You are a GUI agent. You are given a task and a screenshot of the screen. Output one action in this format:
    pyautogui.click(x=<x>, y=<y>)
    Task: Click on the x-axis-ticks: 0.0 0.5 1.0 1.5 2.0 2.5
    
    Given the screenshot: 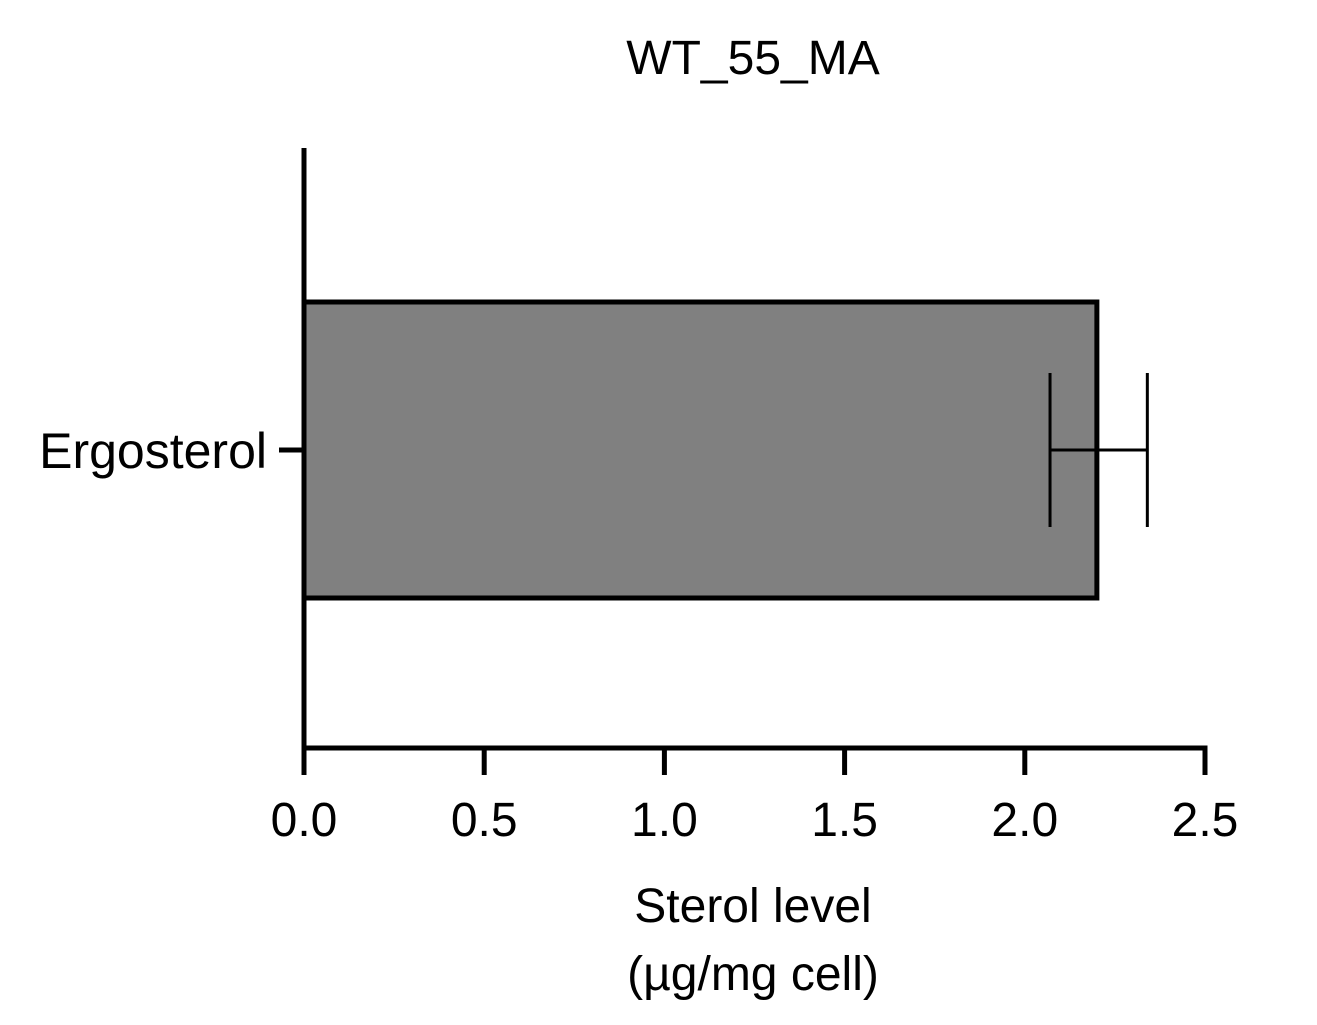 What is the action you would take?
    pyautogui.click(x=755, y=797)
    